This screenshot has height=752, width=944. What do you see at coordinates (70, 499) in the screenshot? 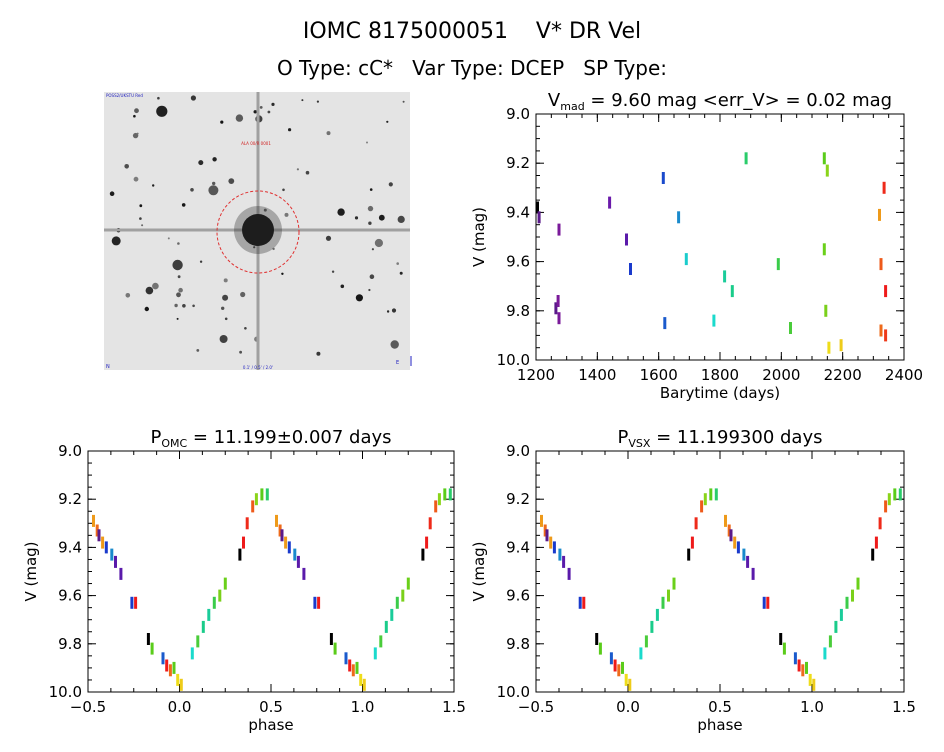
I see `y-tick-label: 9.2` at bounding box center [70, 499].